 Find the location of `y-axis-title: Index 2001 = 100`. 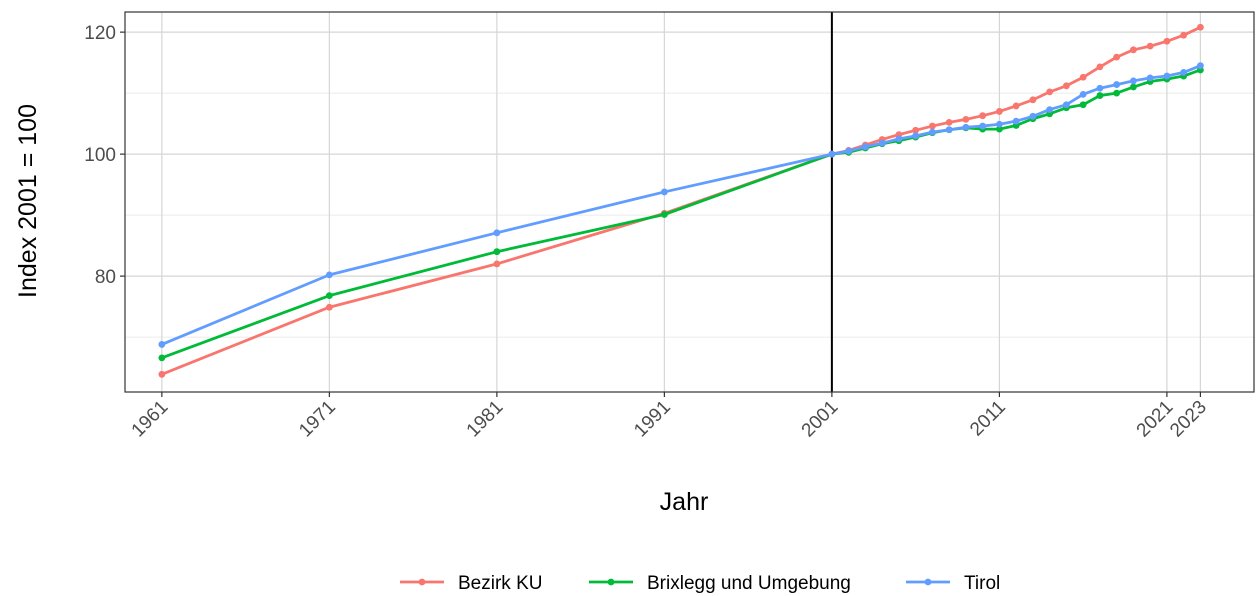

y-axis-title: Index 2001 = 100 is located at coordinates (28, 201).